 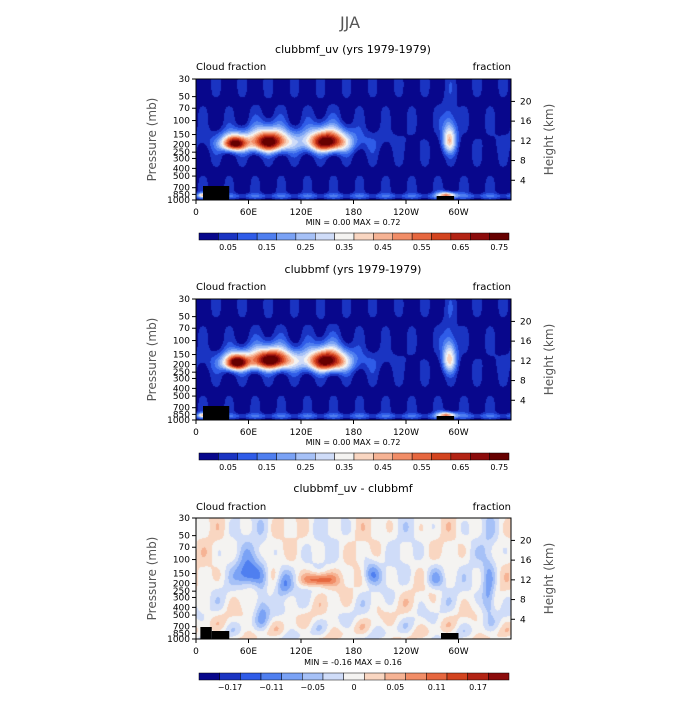 I want to click on chart-title: clubbmf (yrs 1979-1979), so click(x=353, y=269).